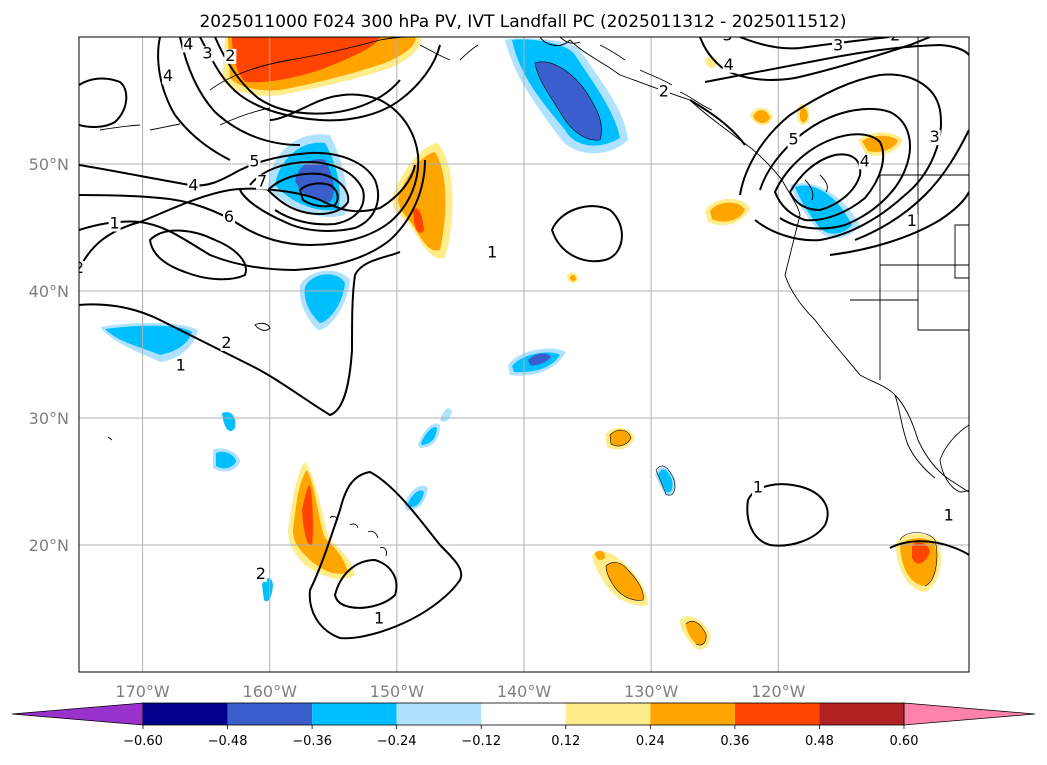 The width and height of the screenshot is (1047, 765). Describe the element at coordinates (143, 741) in the screenshot. I see `colorbar-tick-label: −0.60` at that location.